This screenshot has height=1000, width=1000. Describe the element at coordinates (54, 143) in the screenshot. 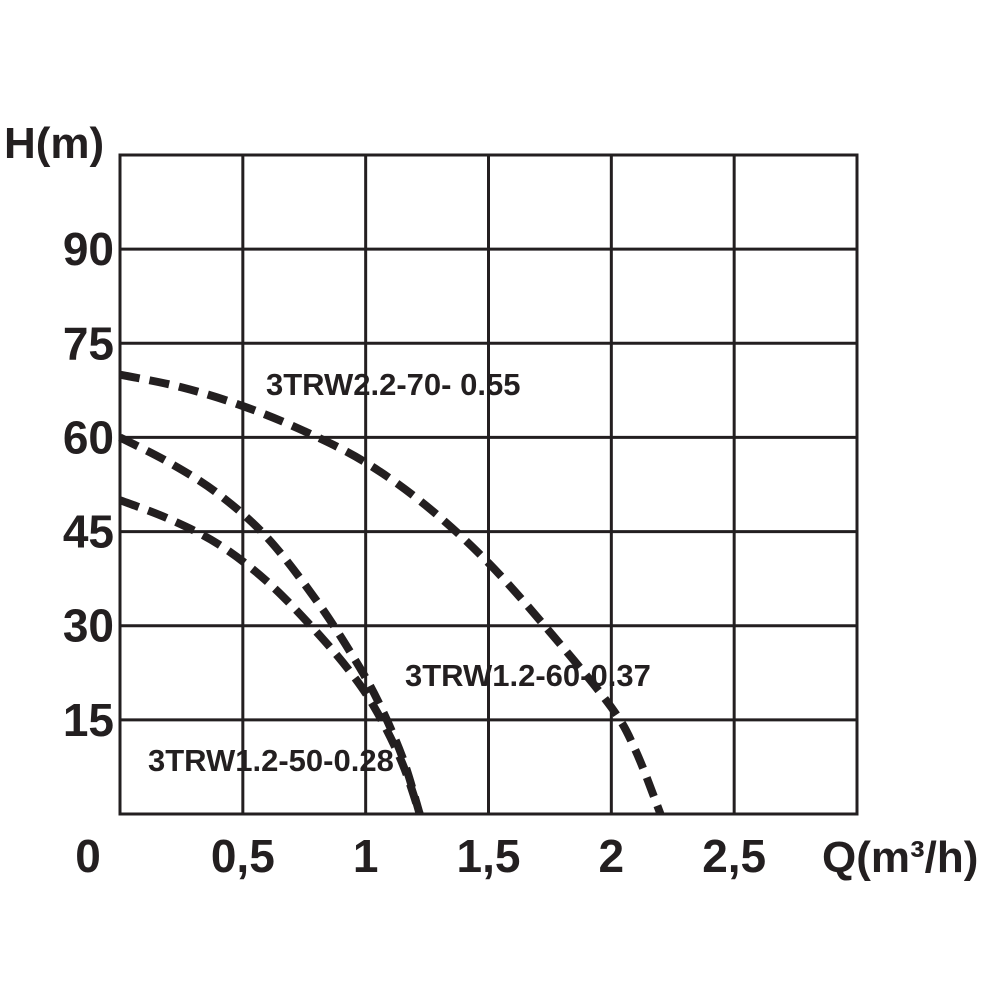

I see `y-axis-title: H(m)` at that location.